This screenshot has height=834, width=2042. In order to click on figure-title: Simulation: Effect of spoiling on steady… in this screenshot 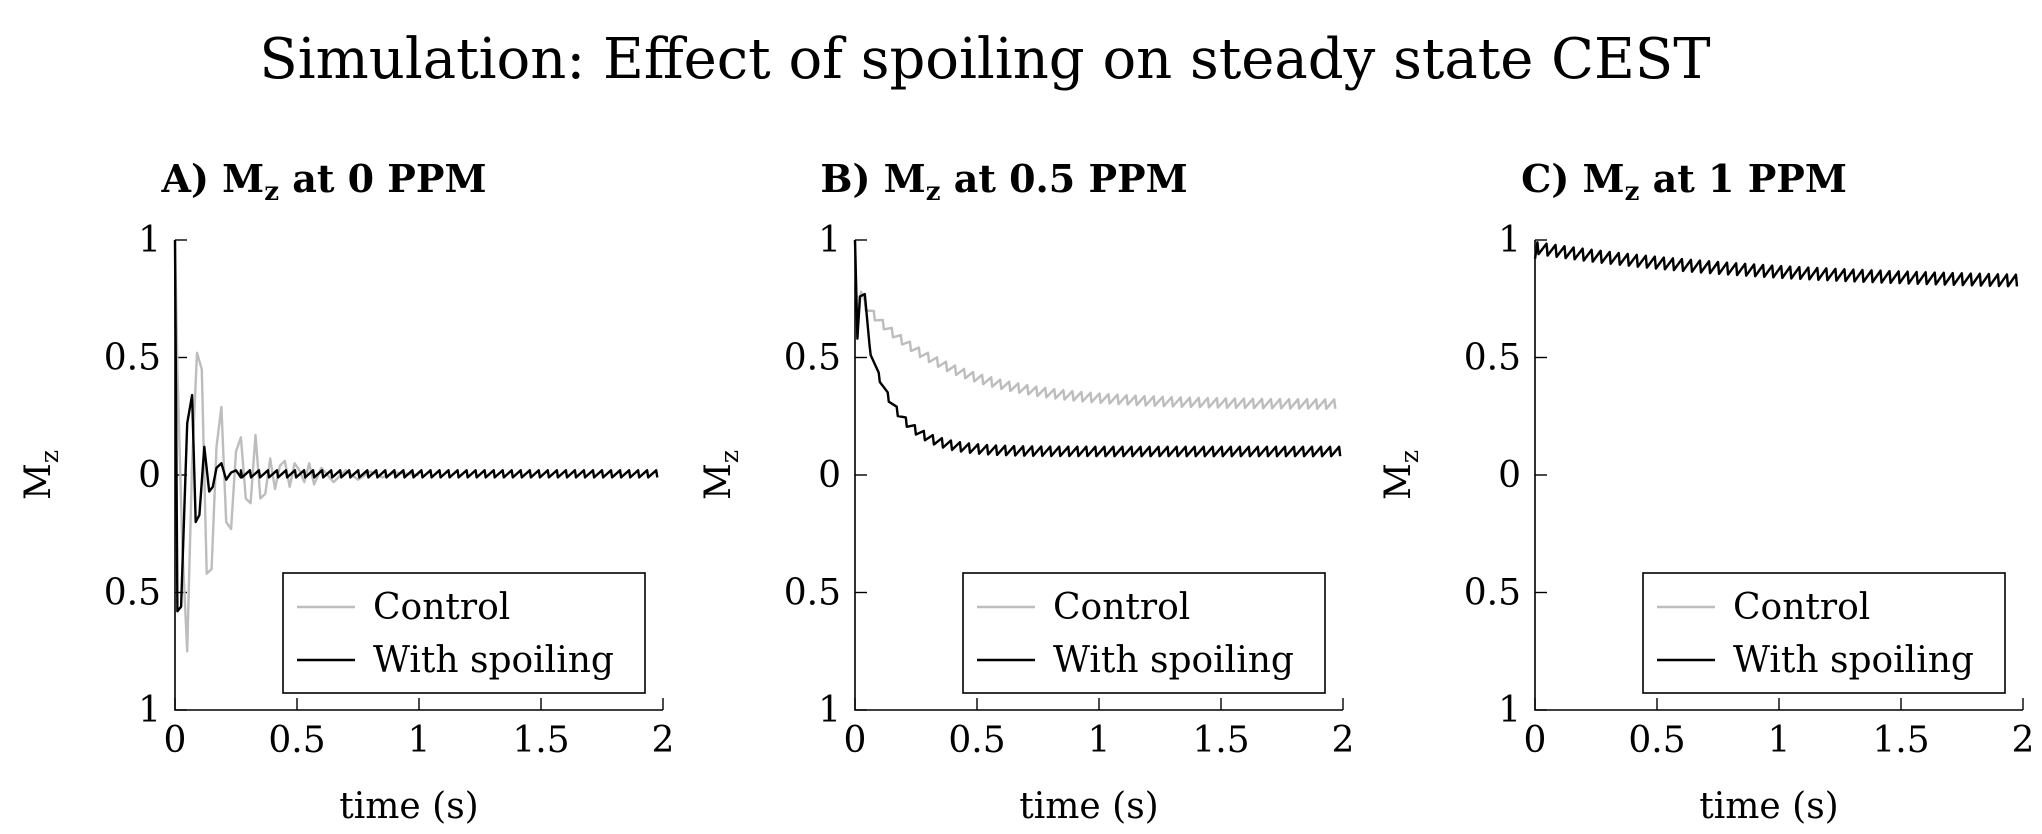, I will do `click(984, 59)`.